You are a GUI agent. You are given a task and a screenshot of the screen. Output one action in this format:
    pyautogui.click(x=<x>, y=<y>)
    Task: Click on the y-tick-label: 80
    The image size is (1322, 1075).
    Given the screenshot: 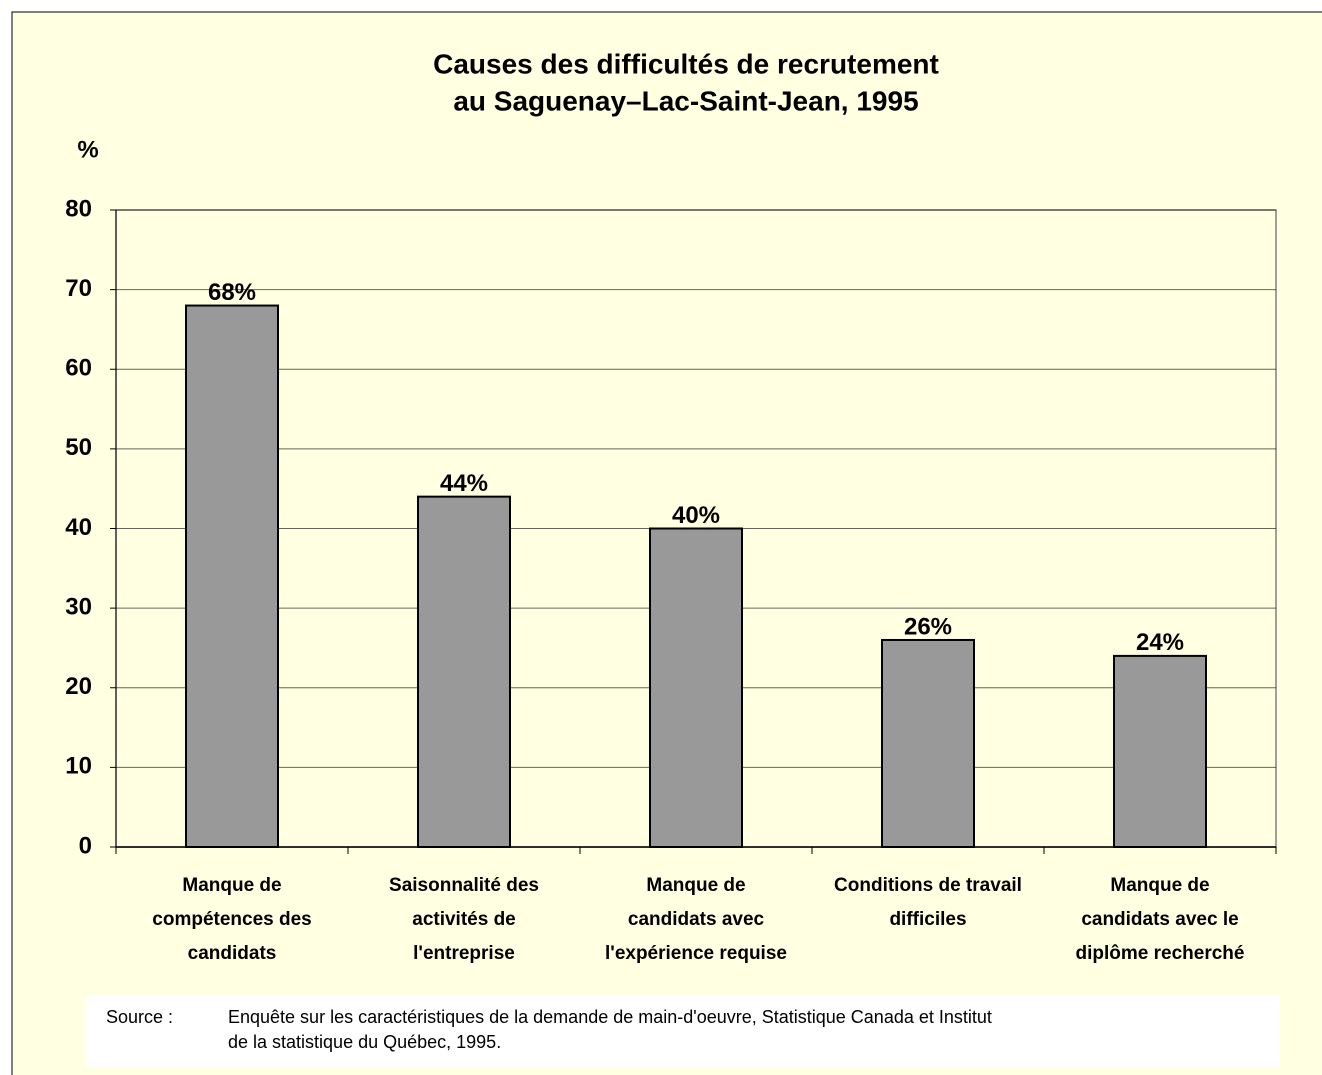 What is the action you would take?
    pyautogui.click(x=78, y=208)
    